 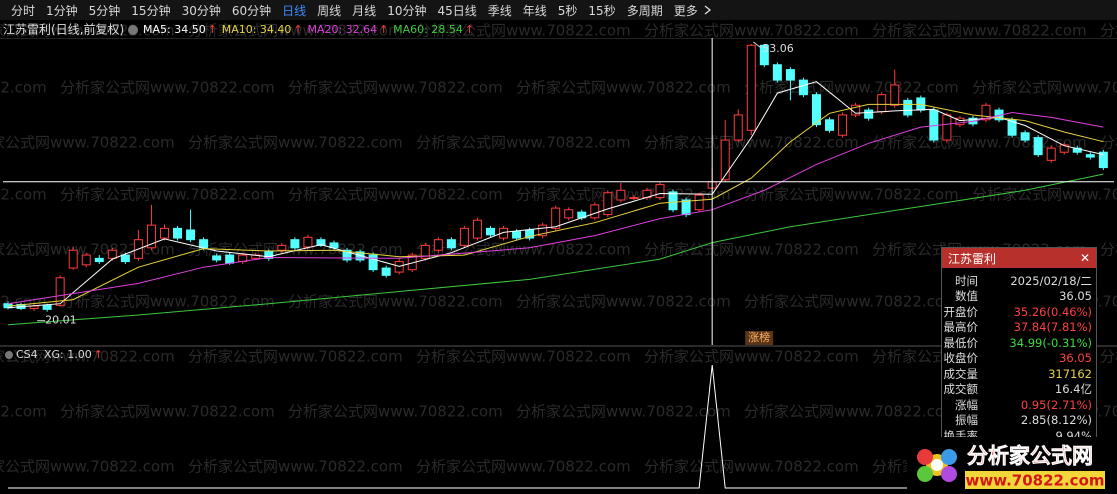 I want to click on period-tab: 60分钟, so click(x=251, y=10).